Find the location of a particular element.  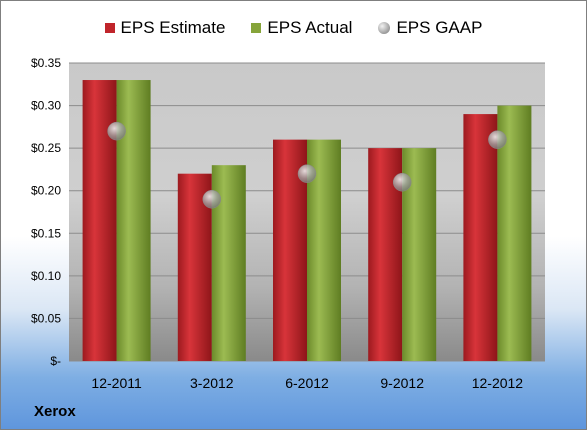

legend-marker-actual is located at coordinates (256, 28).